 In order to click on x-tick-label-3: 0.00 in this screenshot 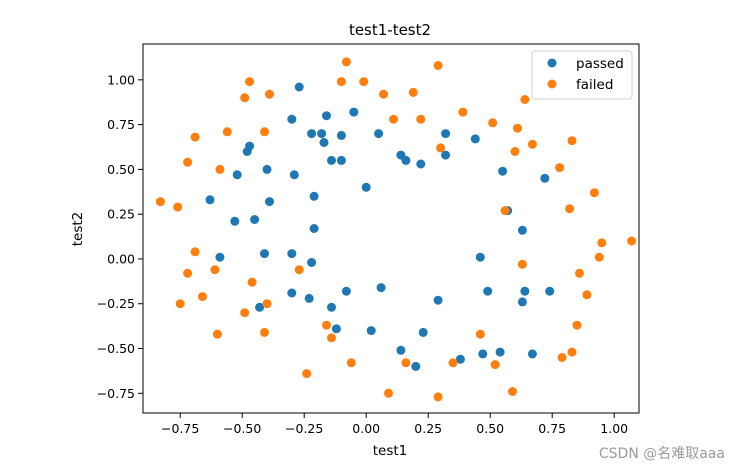, I will do `click(366, 428)`.